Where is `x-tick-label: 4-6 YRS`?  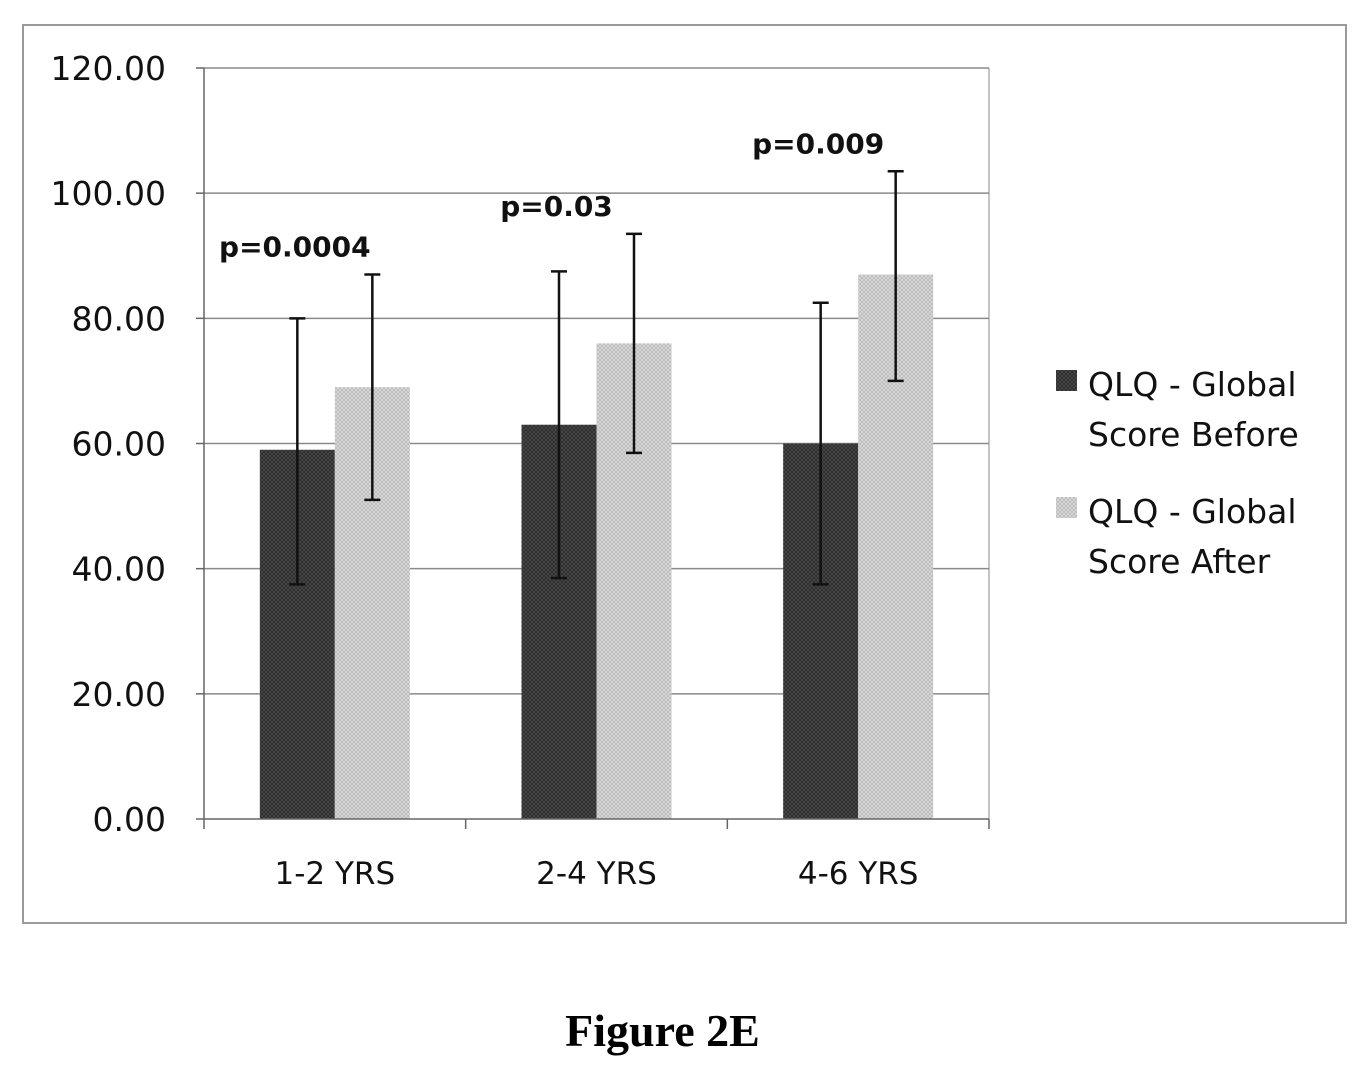
x-tick-label: 4-6 YRS is located at coordinates (858, 874).